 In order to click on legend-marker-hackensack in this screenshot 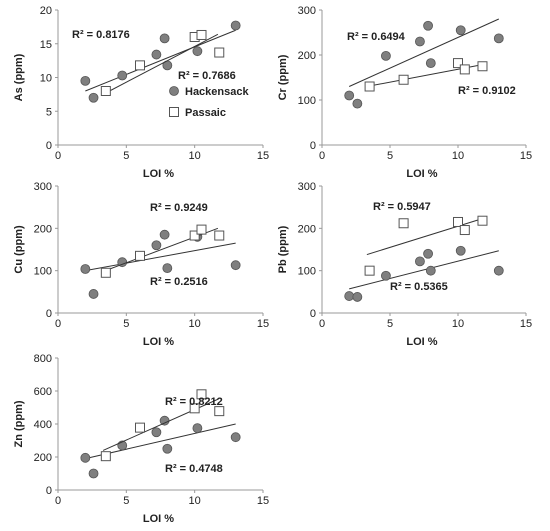, I will do `click(174, 91)`.